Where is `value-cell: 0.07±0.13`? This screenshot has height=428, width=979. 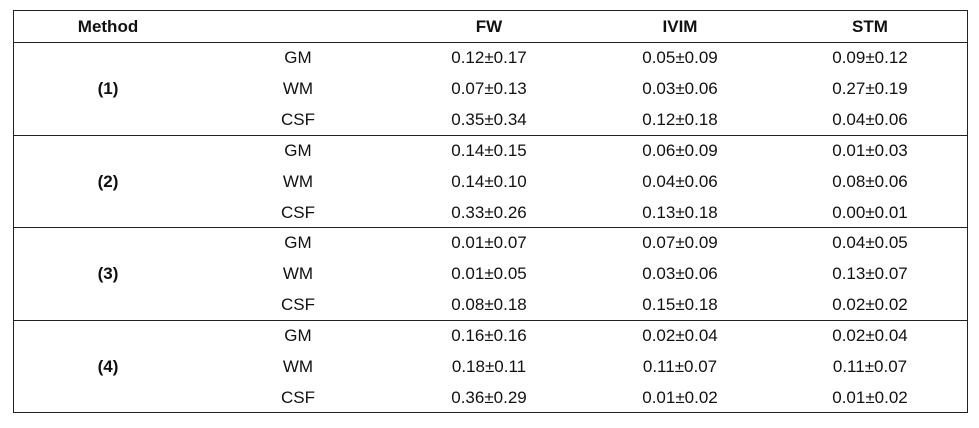
value-cell: 0.07±0.13 is located at coordinates (489, 89).